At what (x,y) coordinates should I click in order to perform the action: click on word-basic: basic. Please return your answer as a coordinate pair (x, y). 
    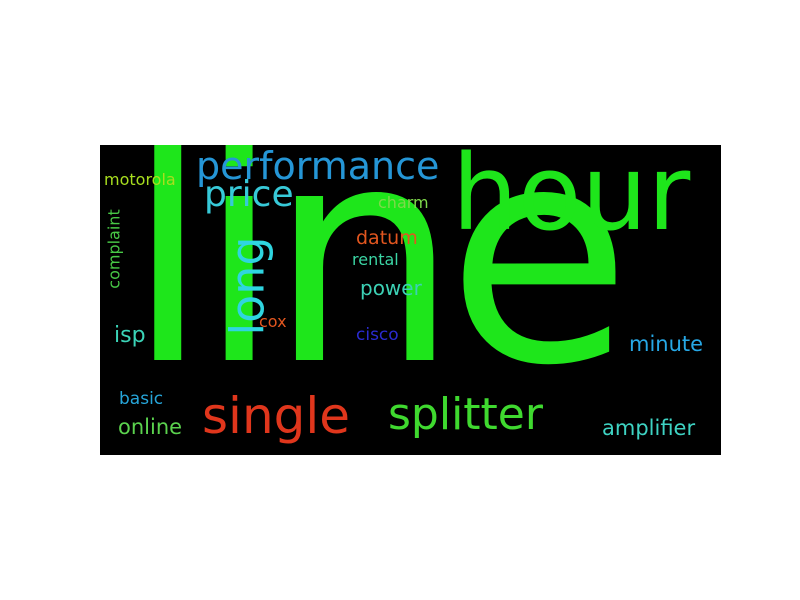
    Looking at the image, I should click on (141, 399).